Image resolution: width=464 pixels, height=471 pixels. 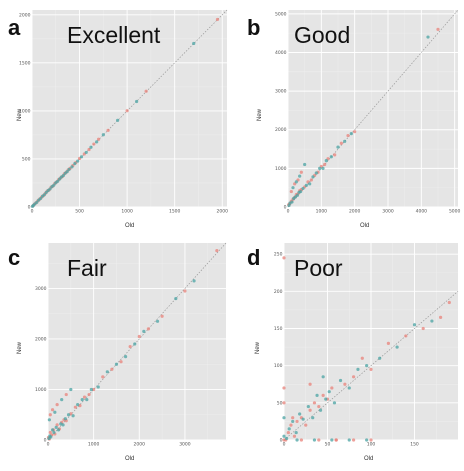 What do you see at coordinates (278, 366) in the screenshot?
I see `y-tick-label: 100` at bounding box center [278, 366].